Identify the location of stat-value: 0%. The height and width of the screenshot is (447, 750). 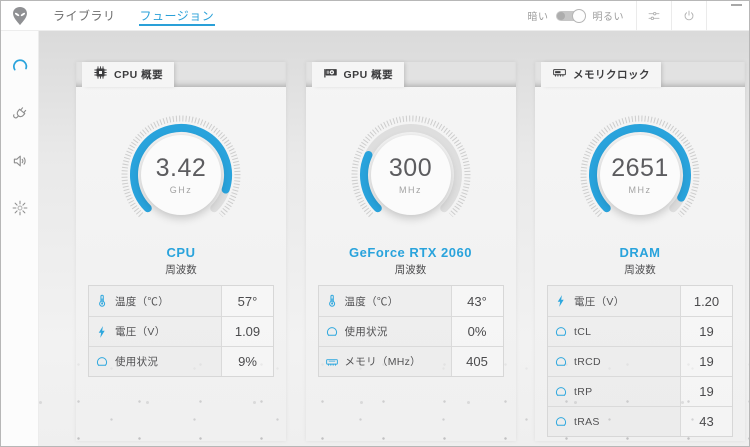
(476, 331).